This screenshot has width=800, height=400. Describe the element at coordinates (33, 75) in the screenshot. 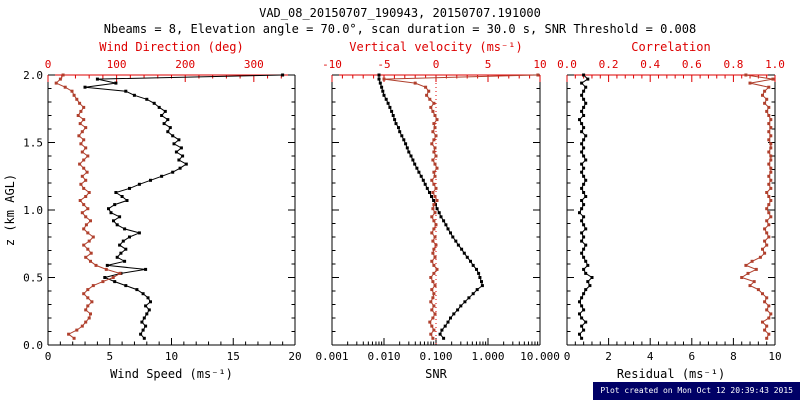

I see `y-tick-label: 2.0` at that location.